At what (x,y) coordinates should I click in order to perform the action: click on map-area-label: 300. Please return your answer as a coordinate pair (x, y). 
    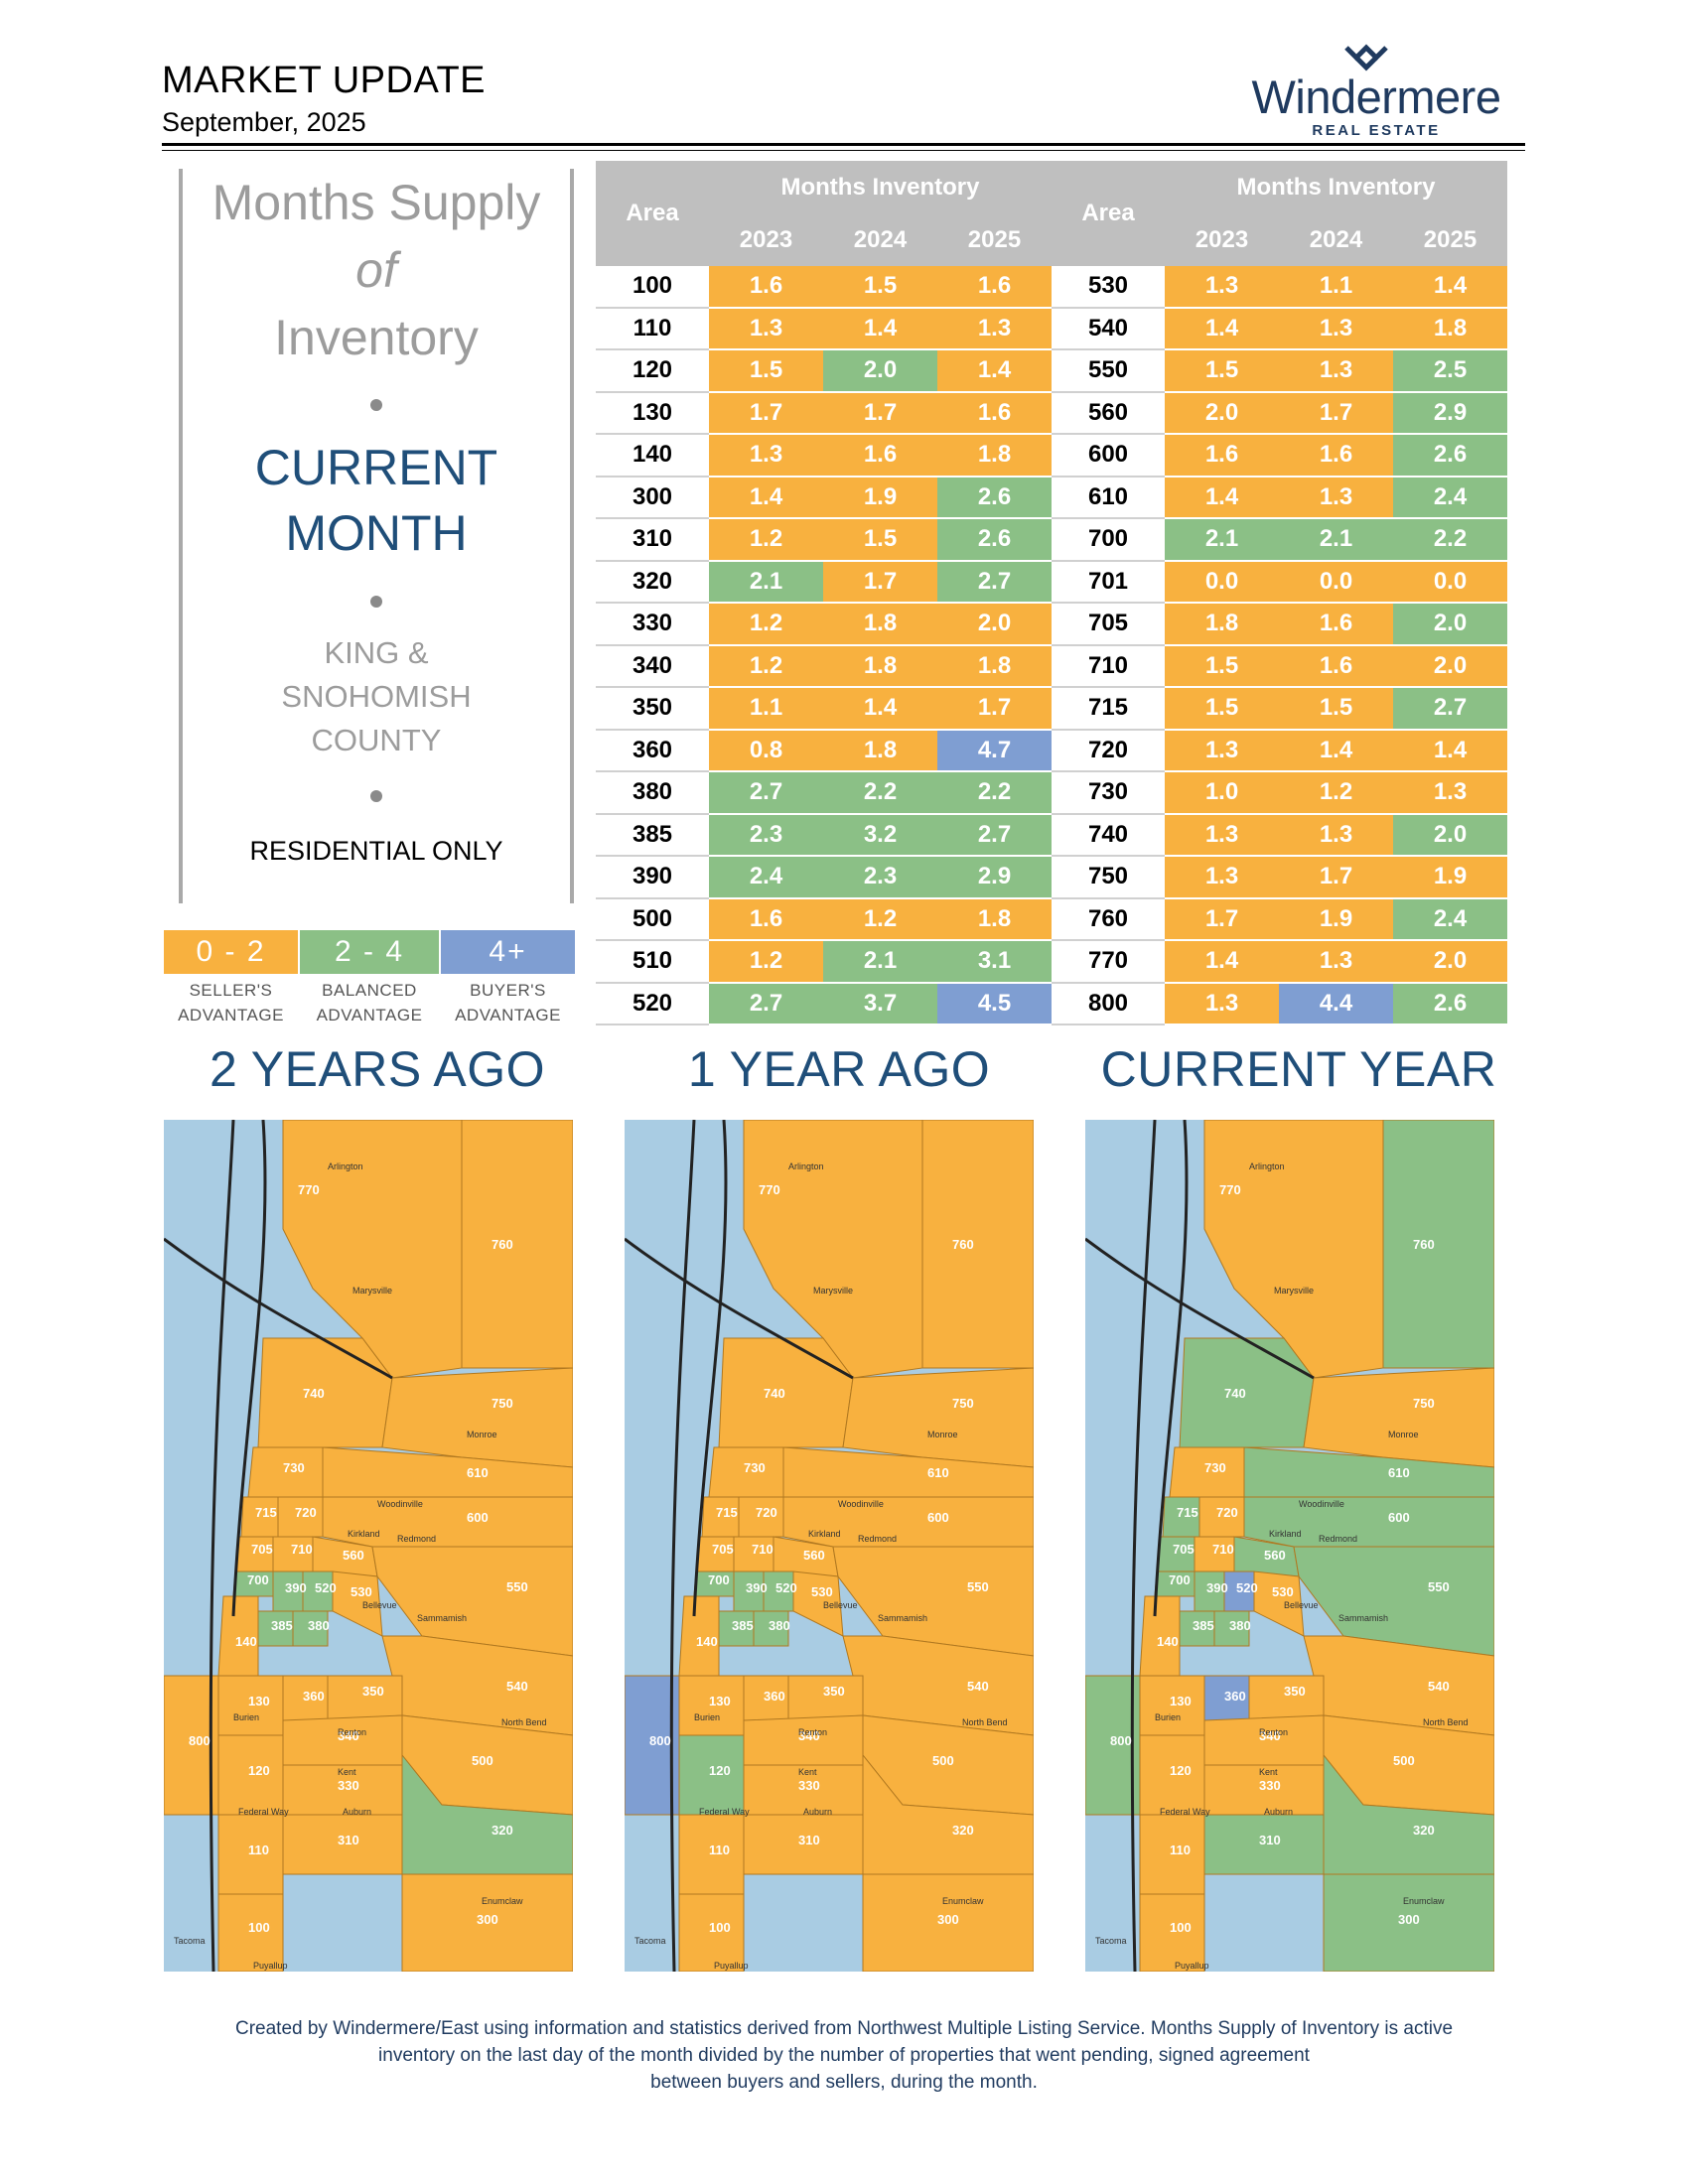
    Looking at the image, I should click on (948, 1919).